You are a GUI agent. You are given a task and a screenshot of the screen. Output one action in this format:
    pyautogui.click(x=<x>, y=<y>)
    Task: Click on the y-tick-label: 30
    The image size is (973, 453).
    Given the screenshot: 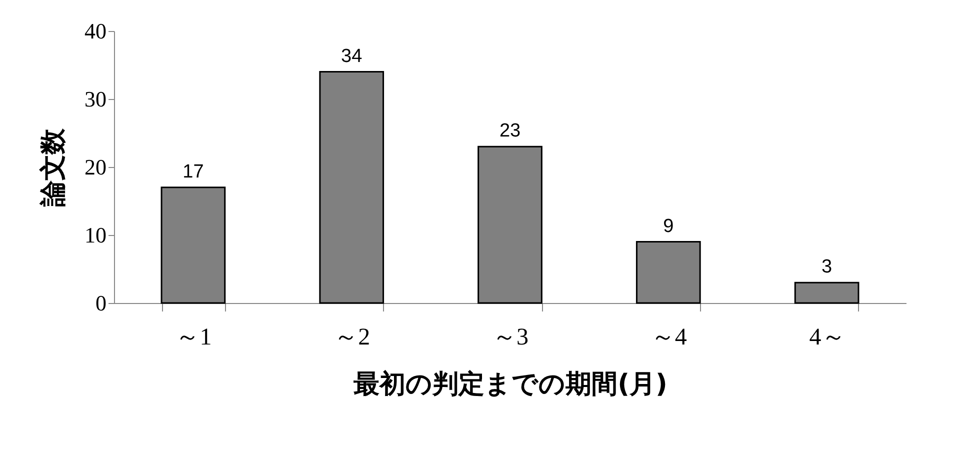 What is the action you would take?
    pyautogui.click(x=95, y=99)
    